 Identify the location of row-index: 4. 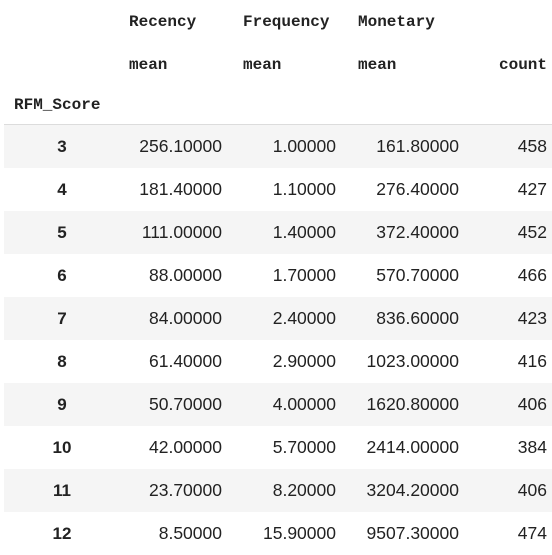
(62, 189).